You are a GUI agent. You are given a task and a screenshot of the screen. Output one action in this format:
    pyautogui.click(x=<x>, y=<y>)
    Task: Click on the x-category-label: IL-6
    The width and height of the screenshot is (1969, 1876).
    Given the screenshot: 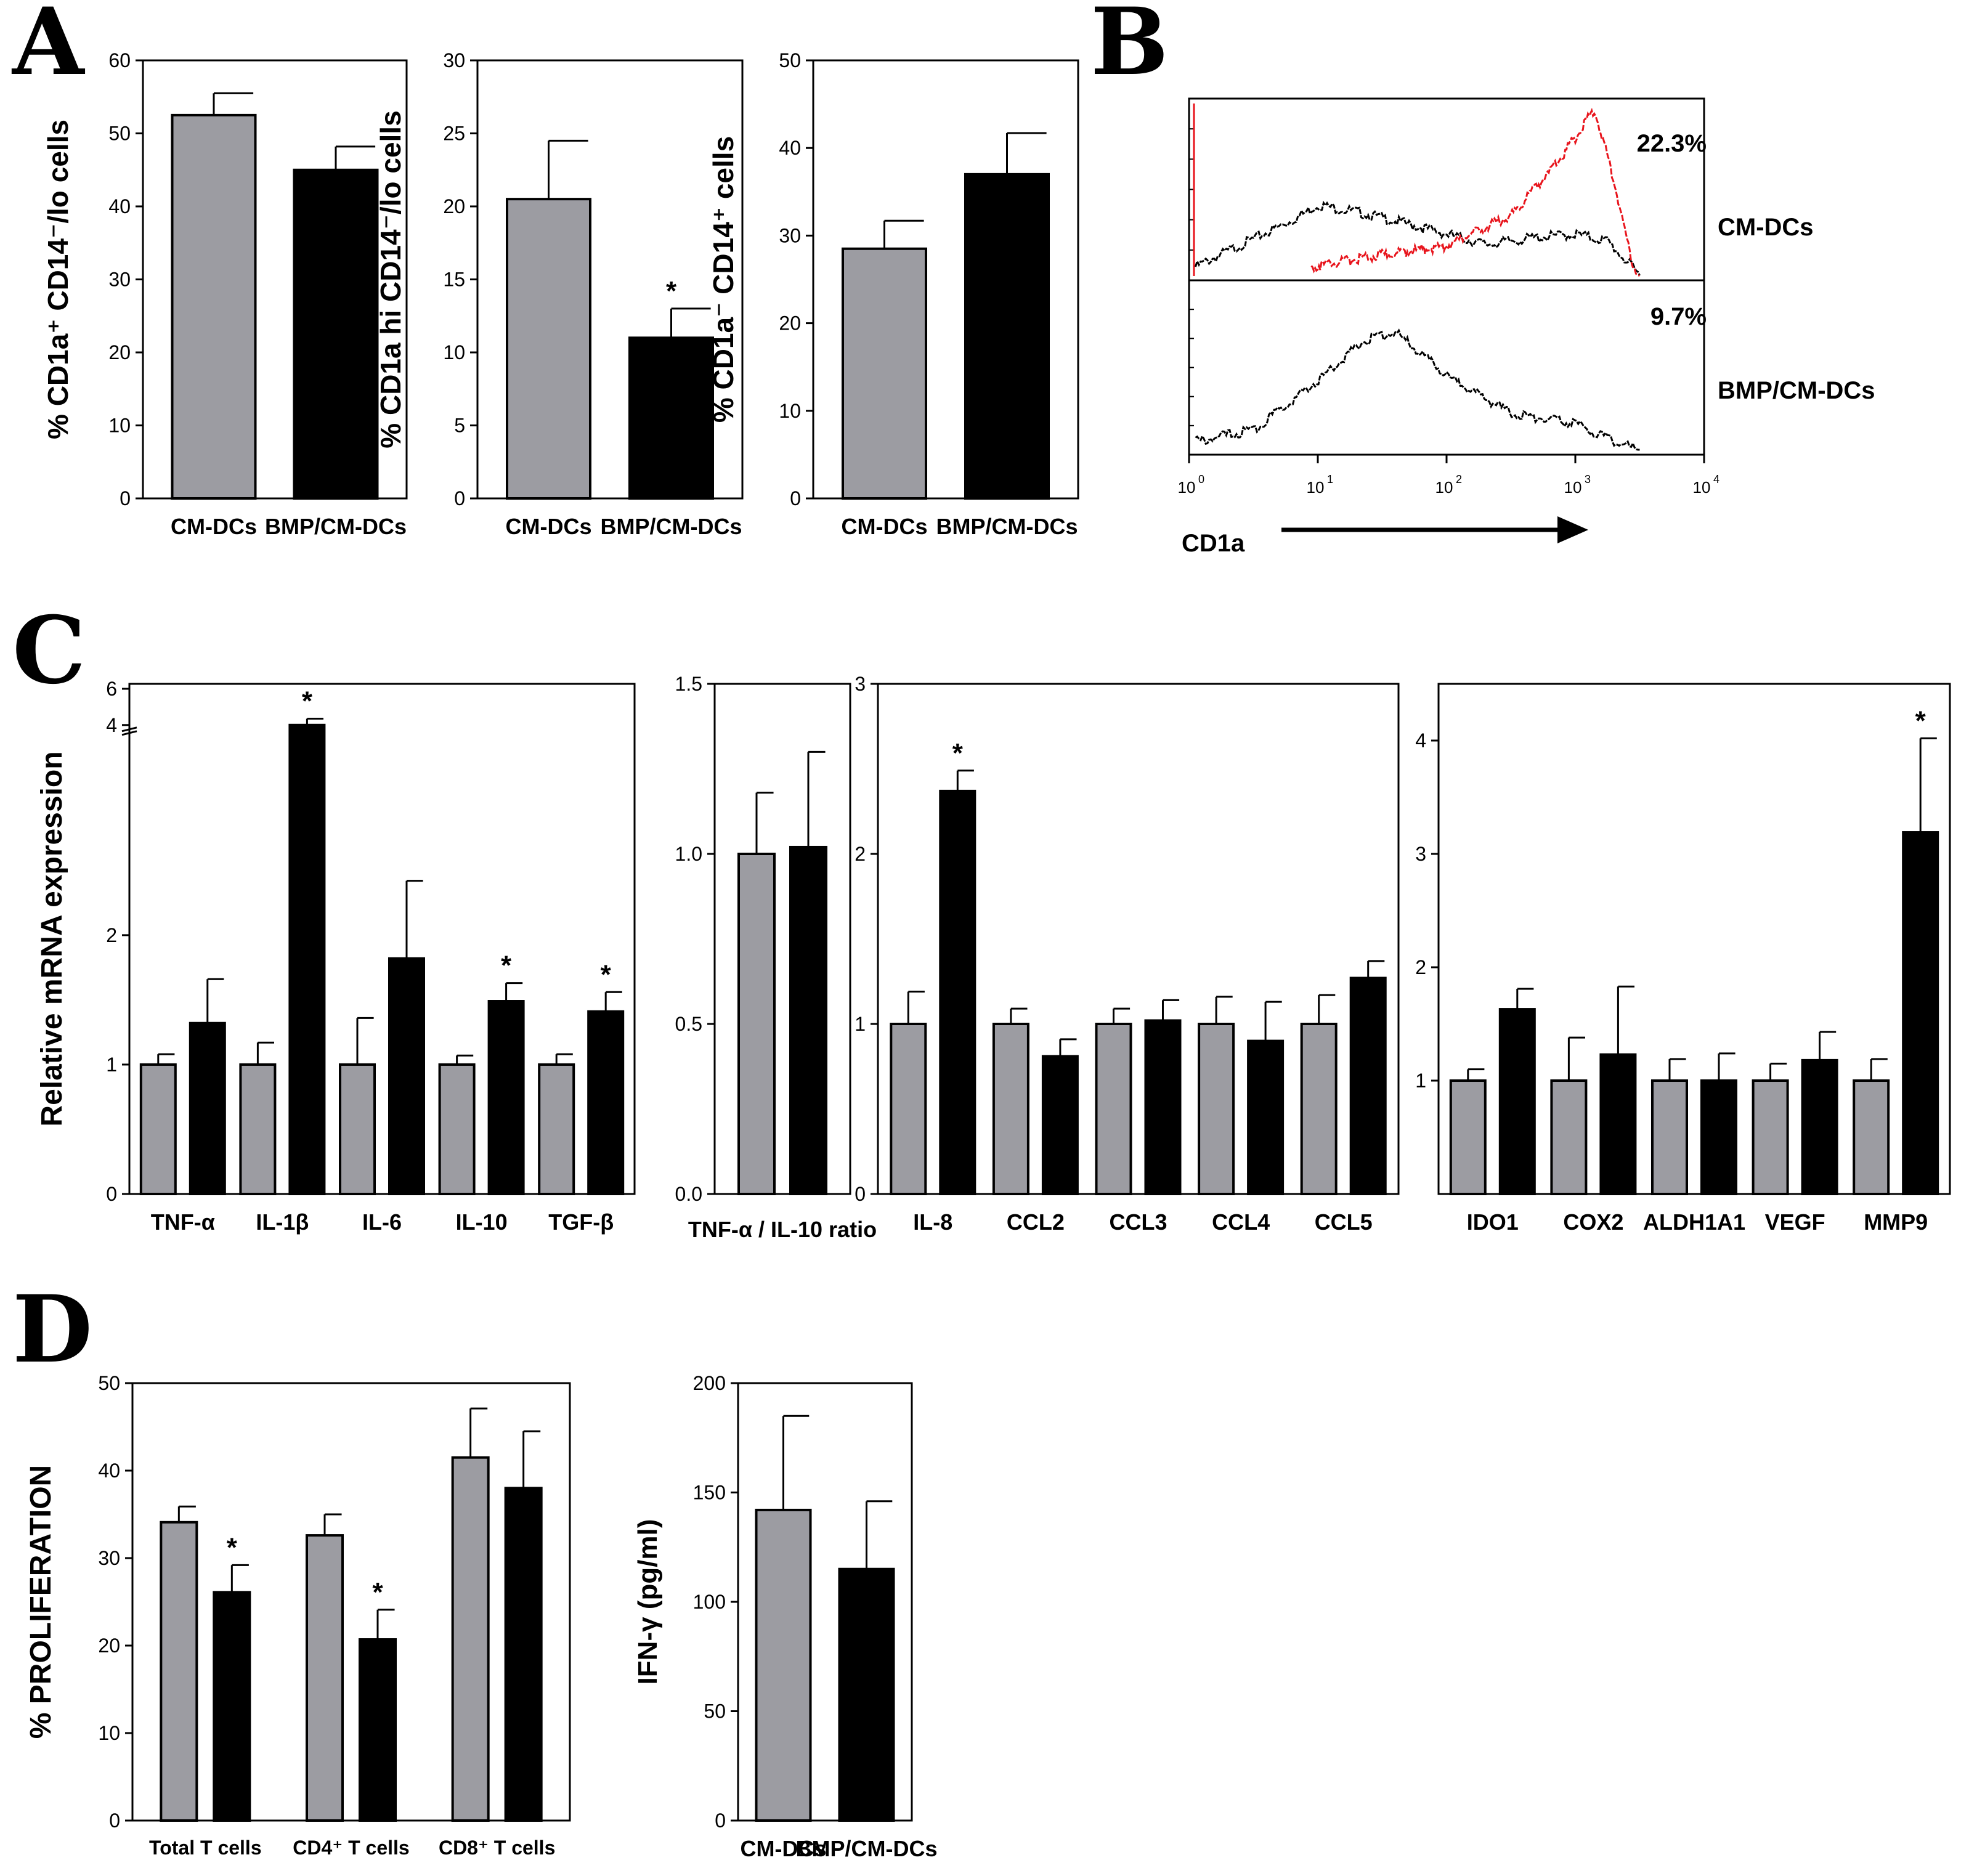 What is the action you would take?
    pyautogui.click(x=382, y=1222)
    